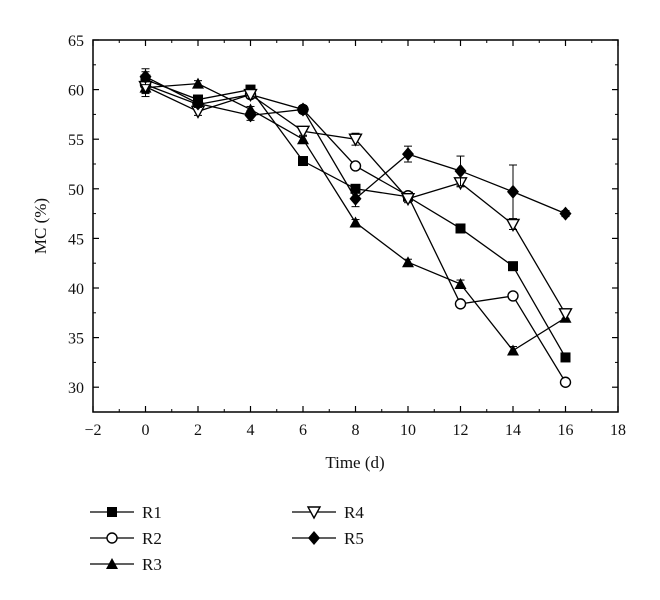 The image size is (660, 600). What do you see at coordinates (40, 226) in the screenshot?
I see `y-axis-label: MC (%)` at bounding box center [40, 226].